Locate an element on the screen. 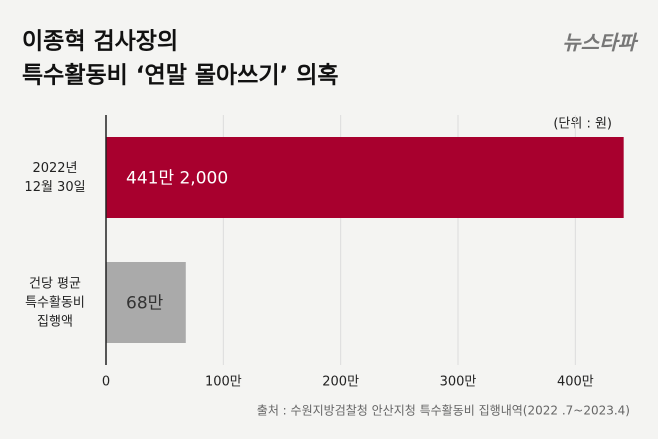 This screenshot has height=439, width=658. x-tick-label: 0 is located at coordinates (106, 382).